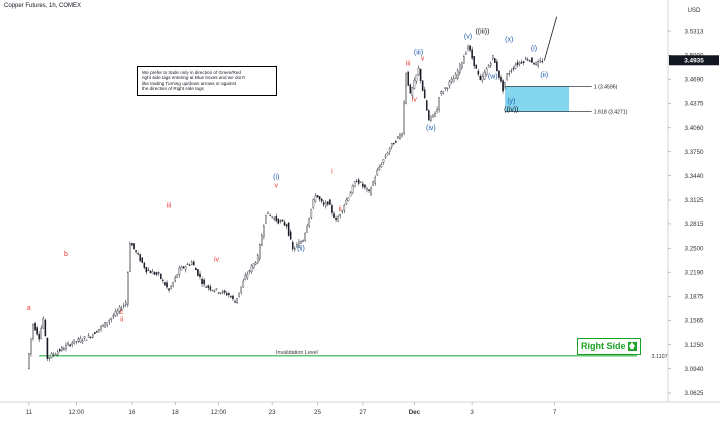 This screenshot has width=720, height=430. I want to click on price-tick-label: 3.2815, so click(694, 224).